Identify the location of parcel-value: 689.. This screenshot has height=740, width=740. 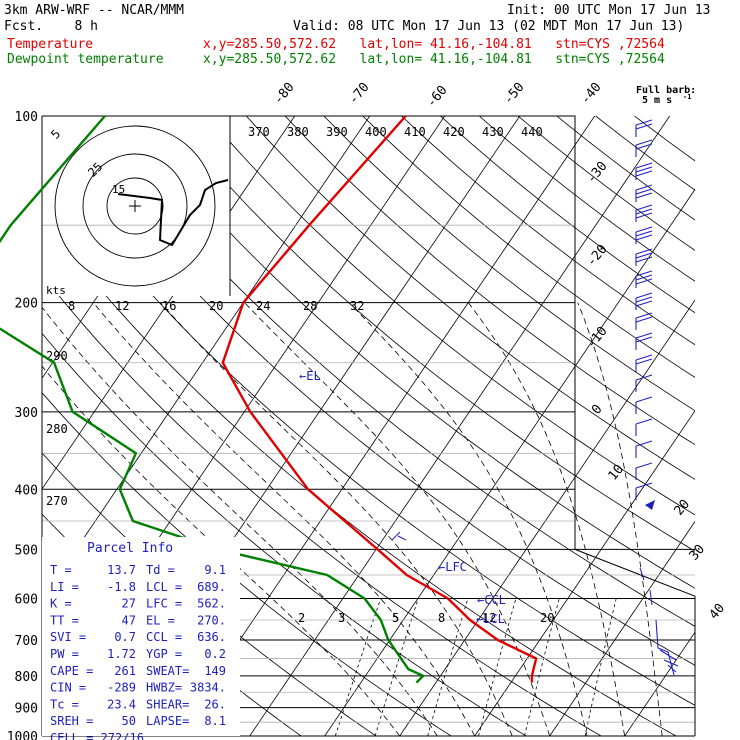
(211, 587).